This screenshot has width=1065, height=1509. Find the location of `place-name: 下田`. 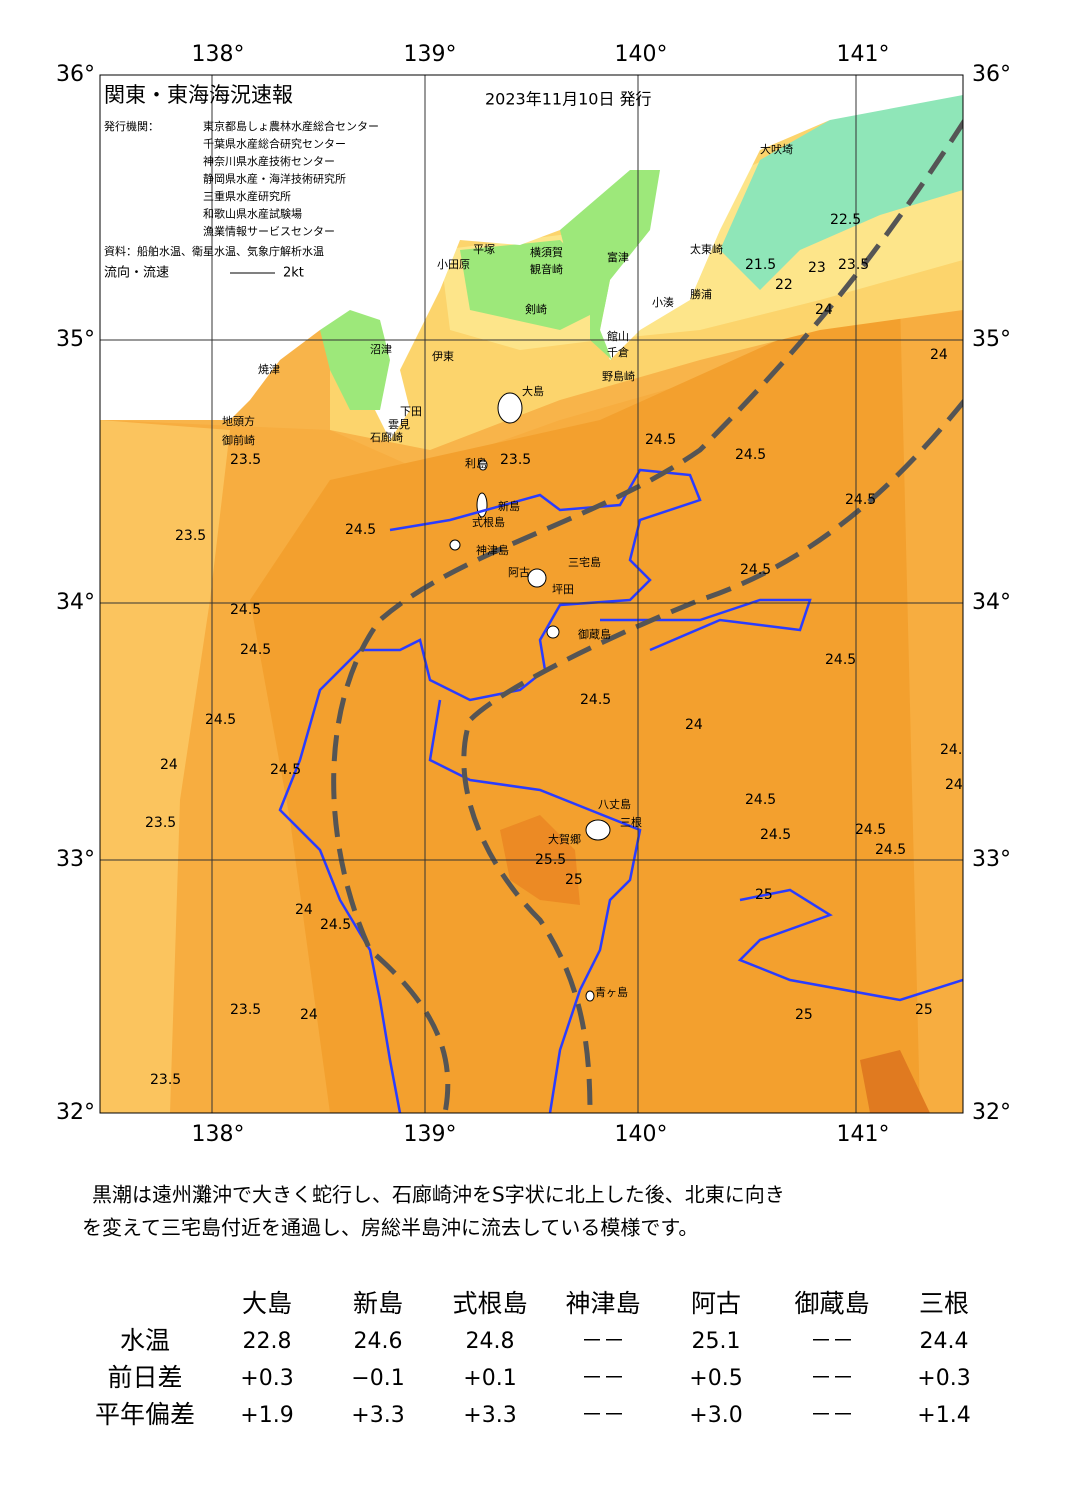

place-name: 下田 is located at coordinates (411, 411).